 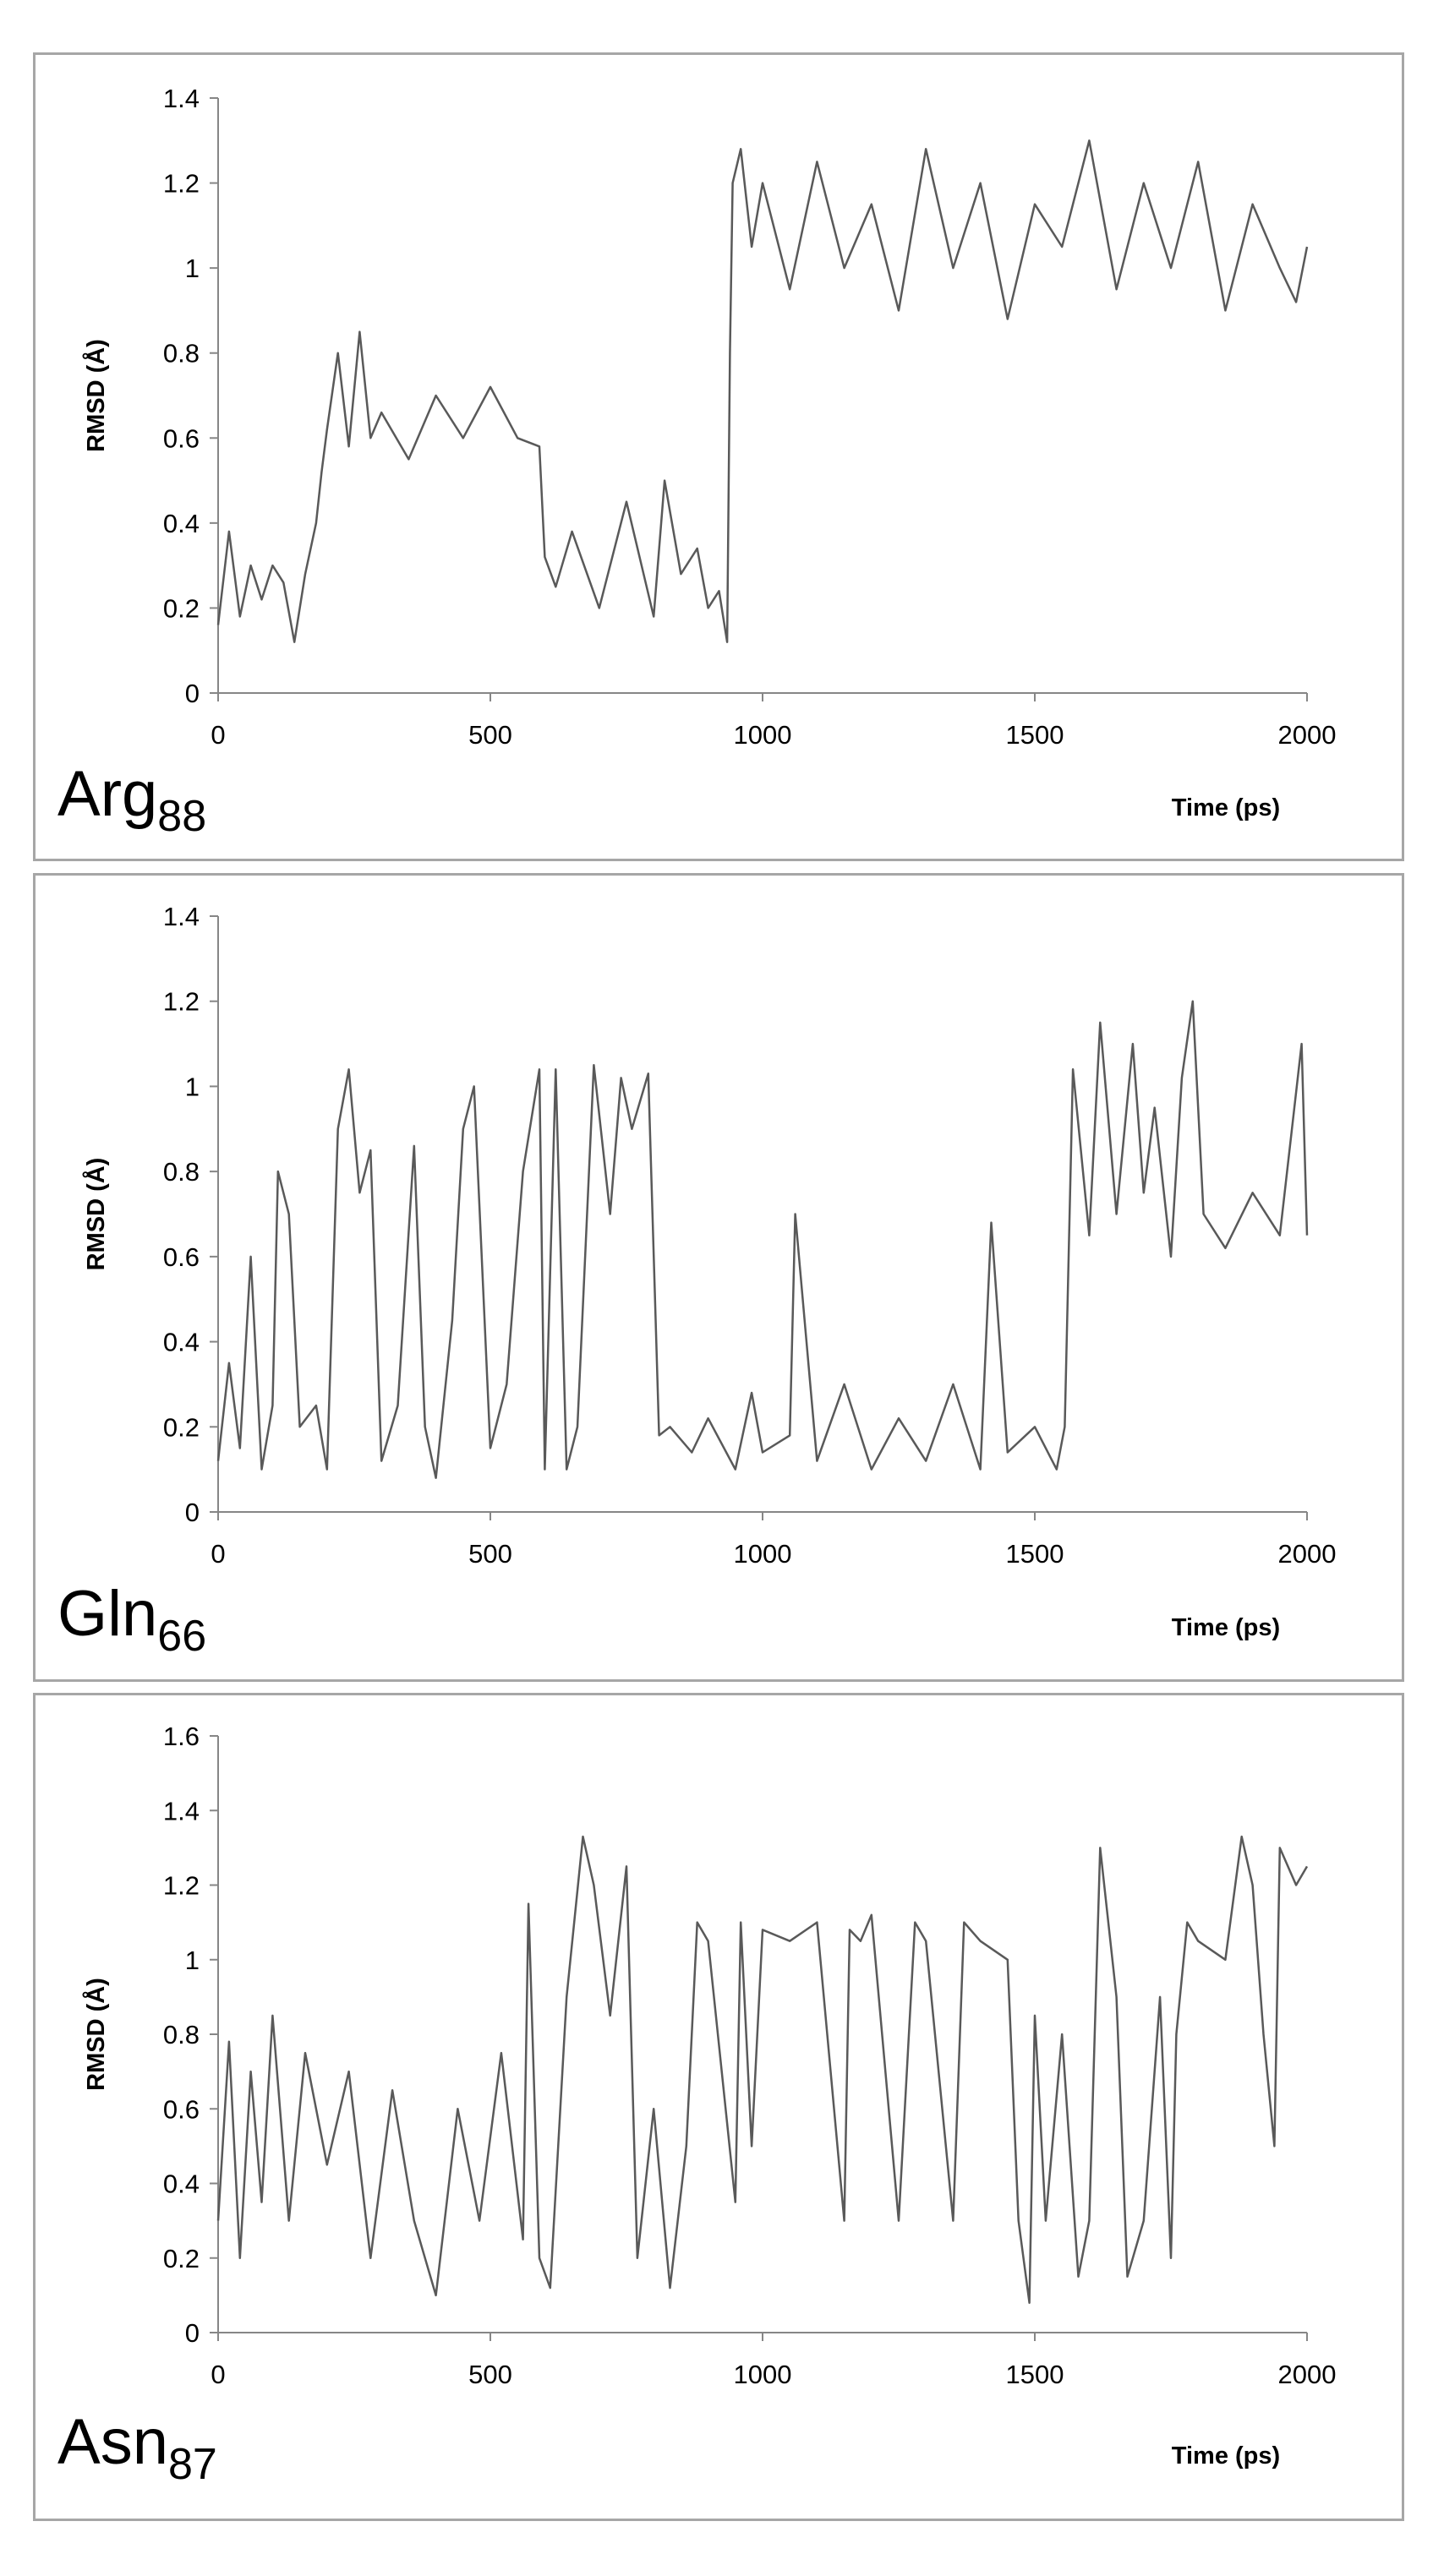 I want to click on chart2-y-tick-label: 1.4, so click(x=181, y=916).